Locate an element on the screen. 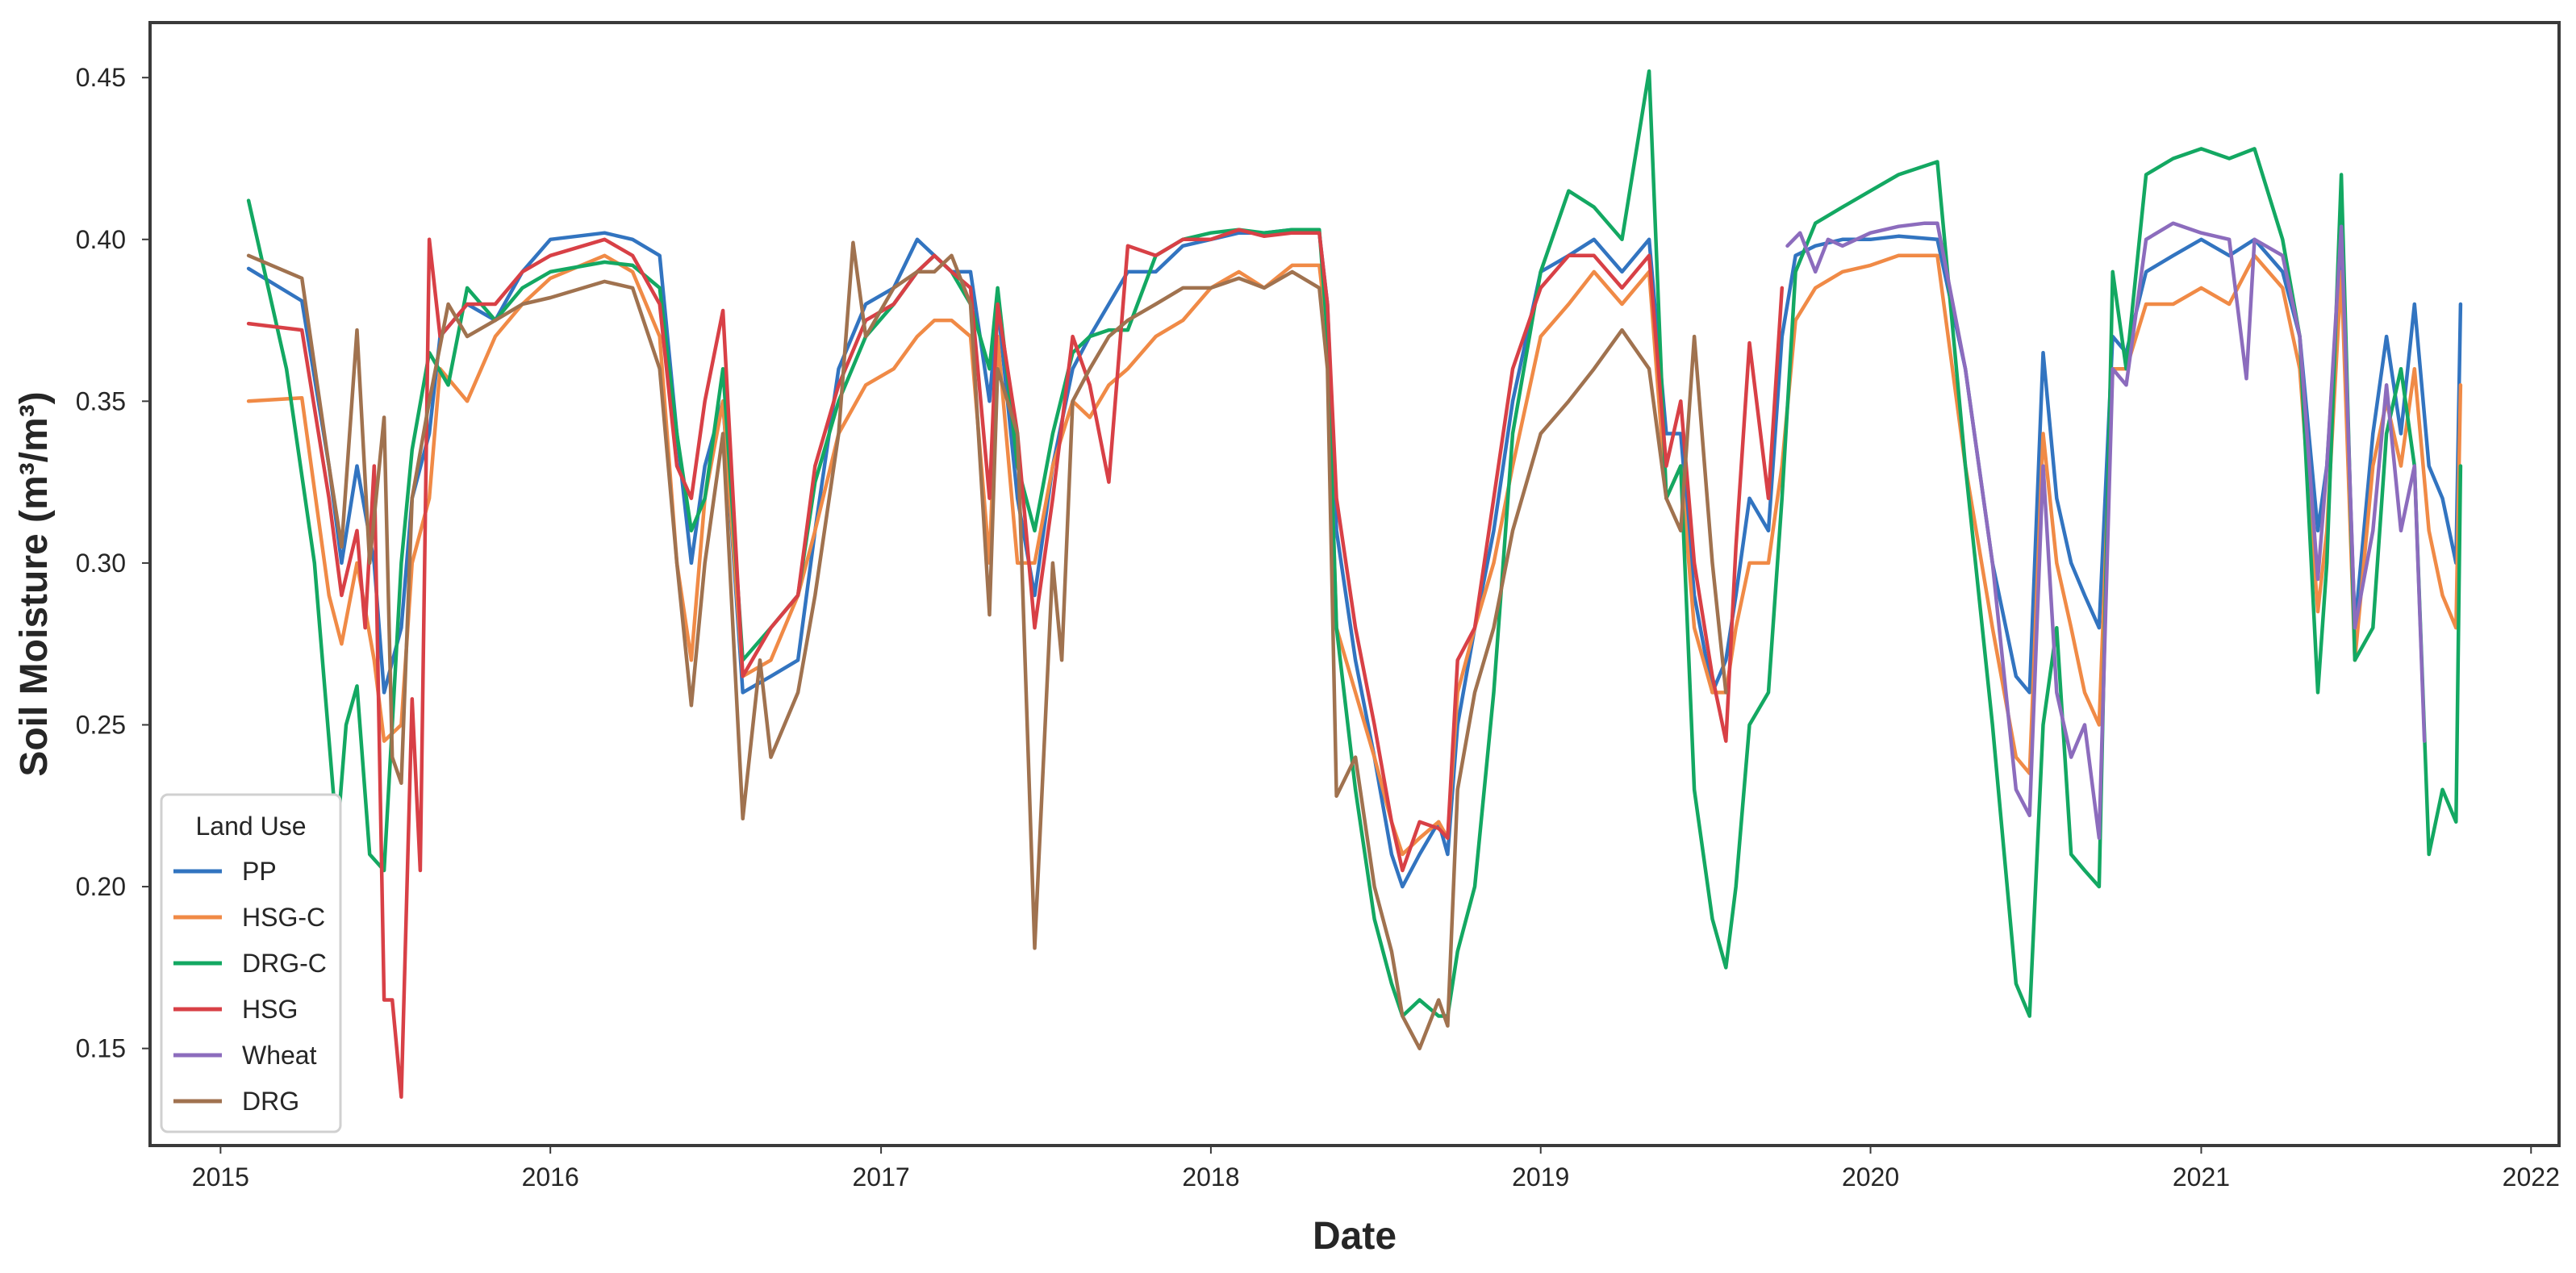 This screenshot has height=1273, width=2576. y-tick-label: 0.15 is located at coordinates (101, 1048).